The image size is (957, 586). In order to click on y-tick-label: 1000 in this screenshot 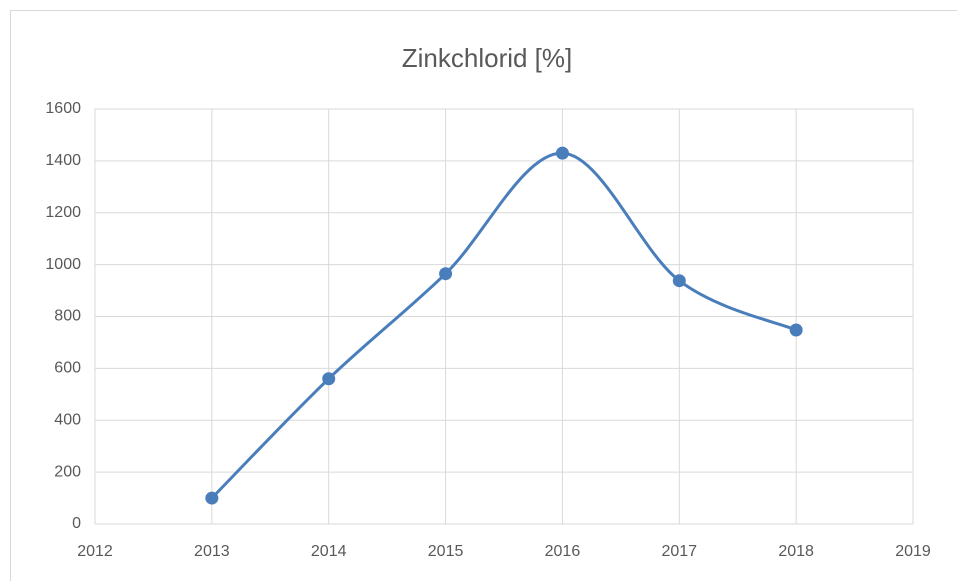, I will do `click(63, 264)`.